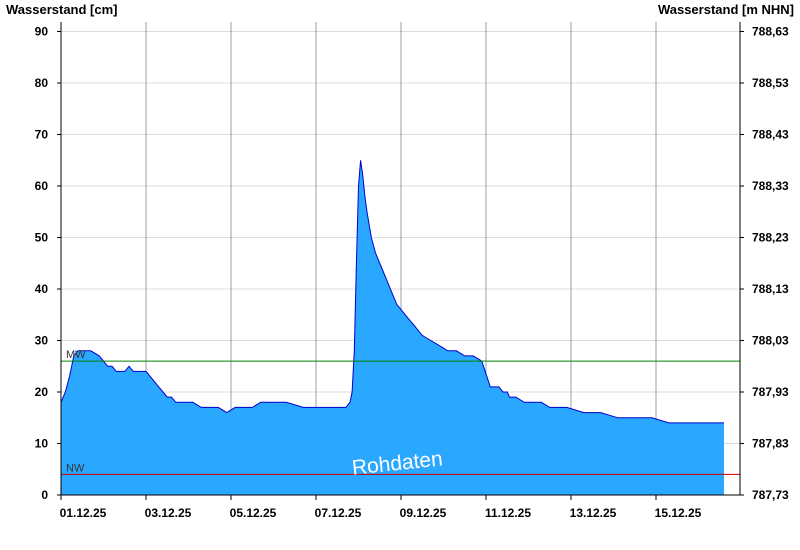 The height and width of the screenshot is (550, 800). What do you see at coordinates (593, 513) in the screenshot?
I see `x-tick-label: 13.12.25` at bounding box center [593, 513].